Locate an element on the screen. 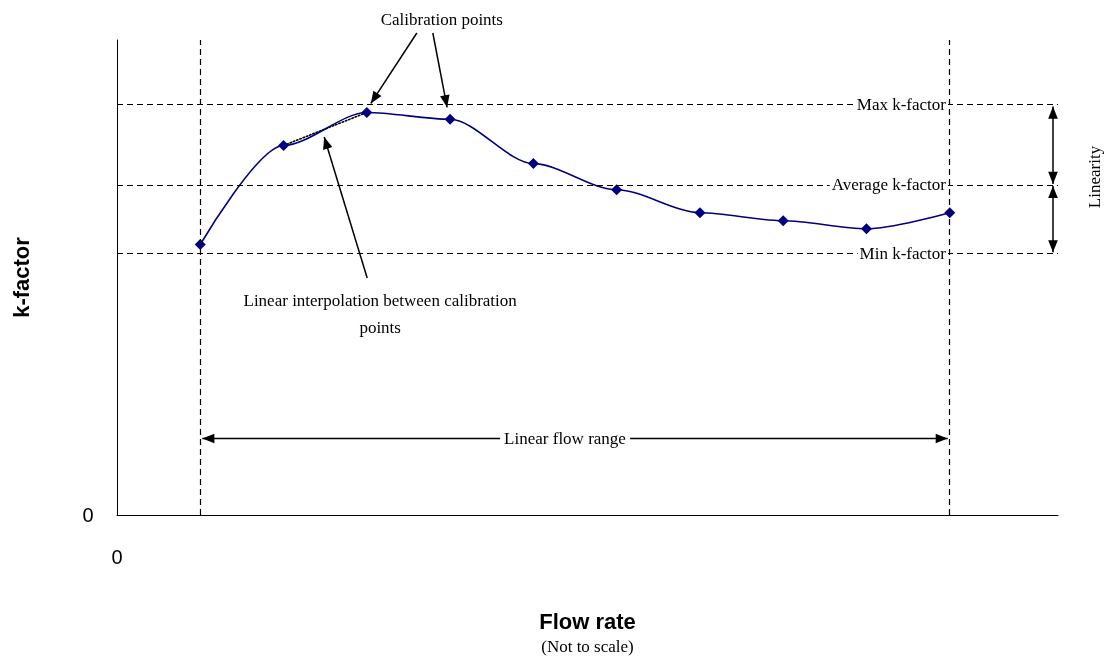 The height and width of the screenshot is (658, 1120). text: Linearity is located at coordinates (1095, 177).